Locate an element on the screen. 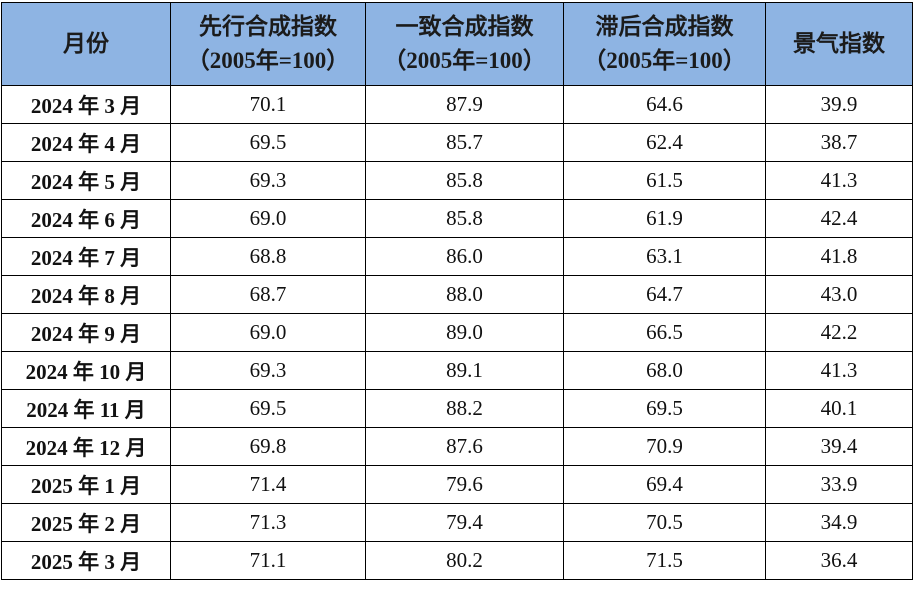 This screenshot has height=590, width=915. value-cell: 79.6 is located at coordinates (464, 484).